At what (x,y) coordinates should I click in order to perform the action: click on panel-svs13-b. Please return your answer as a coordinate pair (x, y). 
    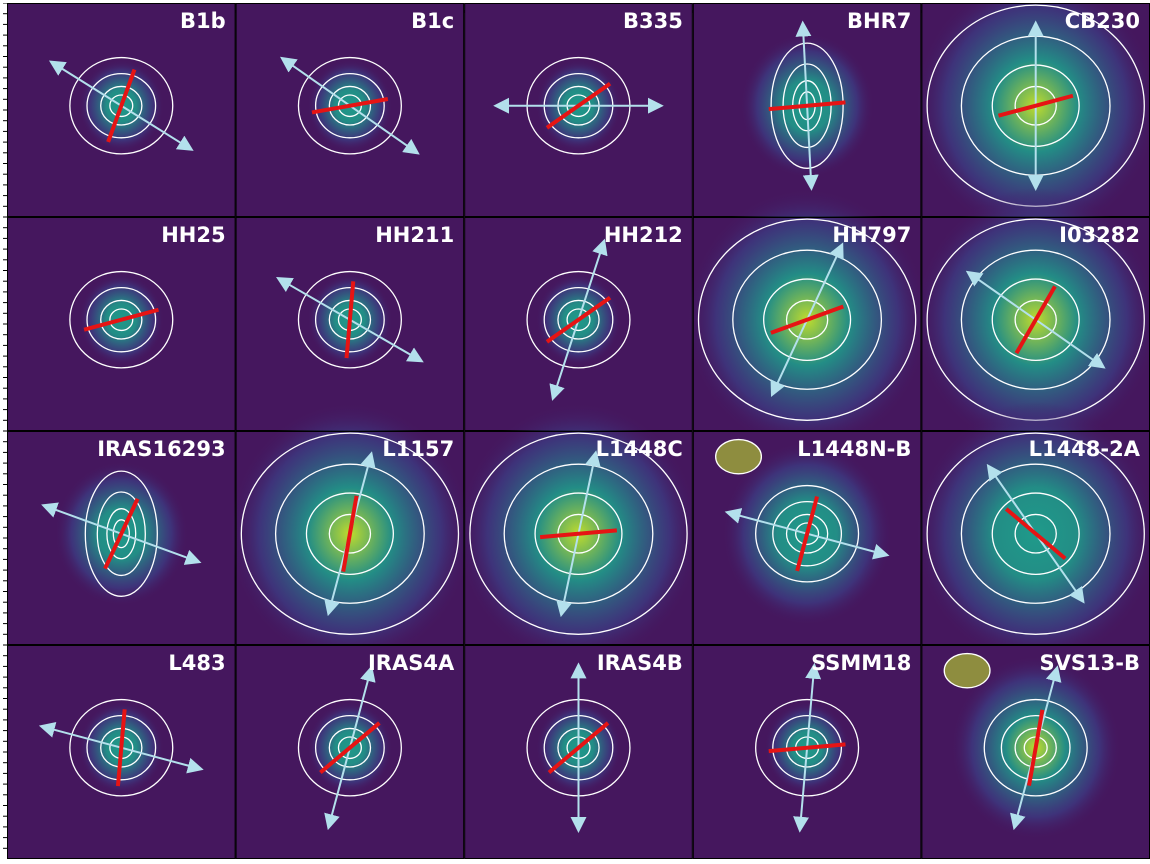
    Looking at the image, I should click on (1035, 752).